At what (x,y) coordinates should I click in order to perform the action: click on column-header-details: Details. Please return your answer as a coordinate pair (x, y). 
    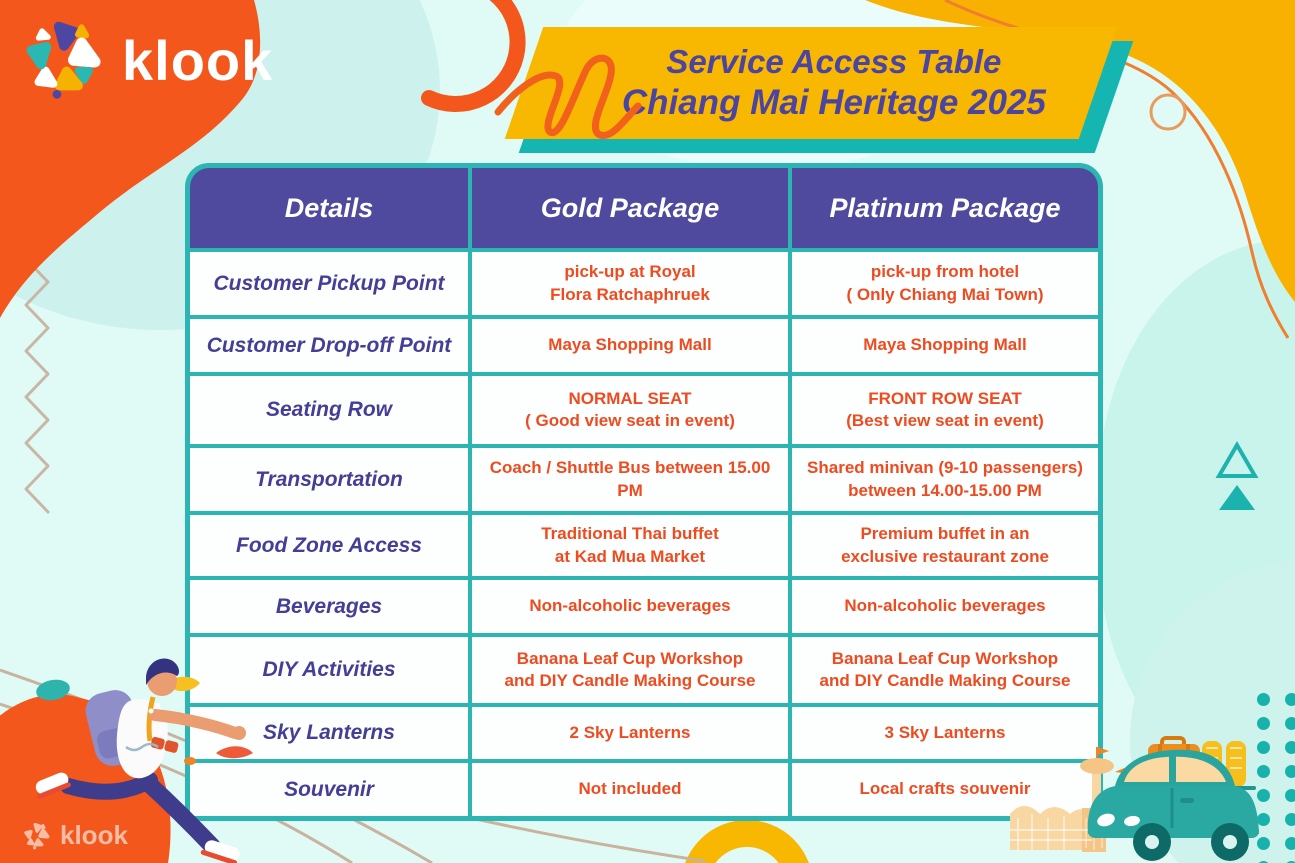
    Looking at the image, I should click on (329, 208).